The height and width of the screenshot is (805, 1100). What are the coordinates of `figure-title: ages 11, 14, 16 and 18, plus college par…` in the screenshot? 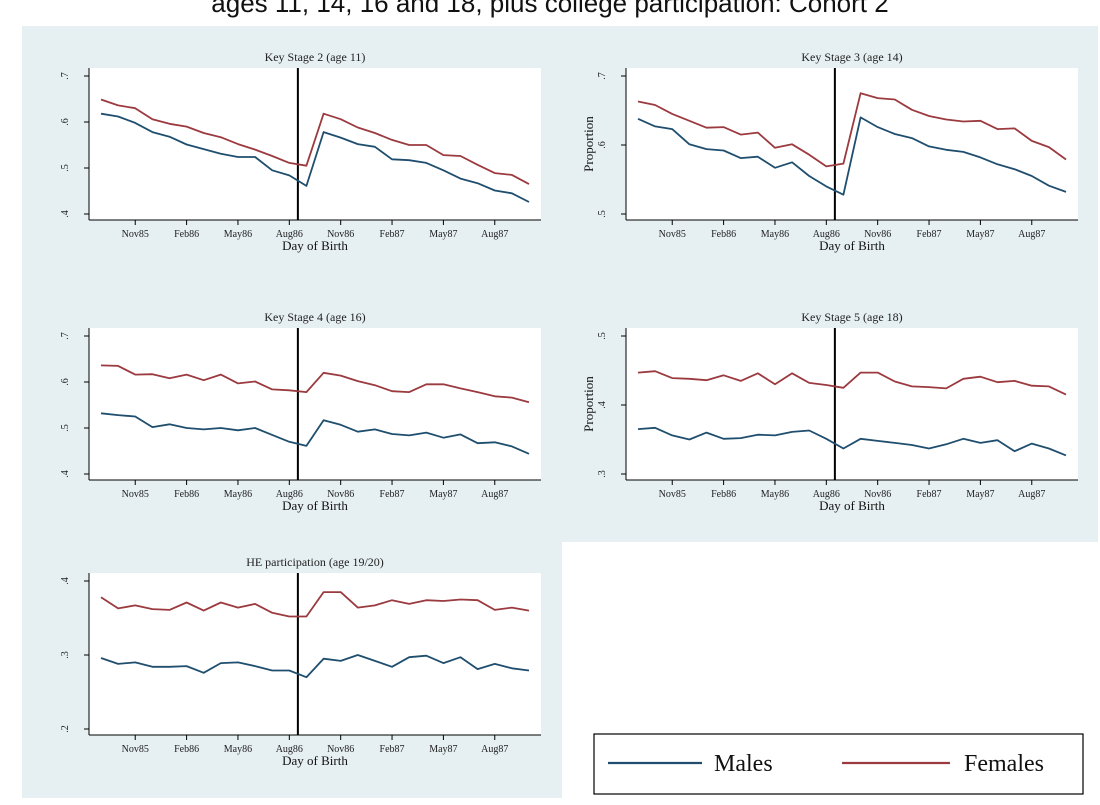 It's located at (550, 9).